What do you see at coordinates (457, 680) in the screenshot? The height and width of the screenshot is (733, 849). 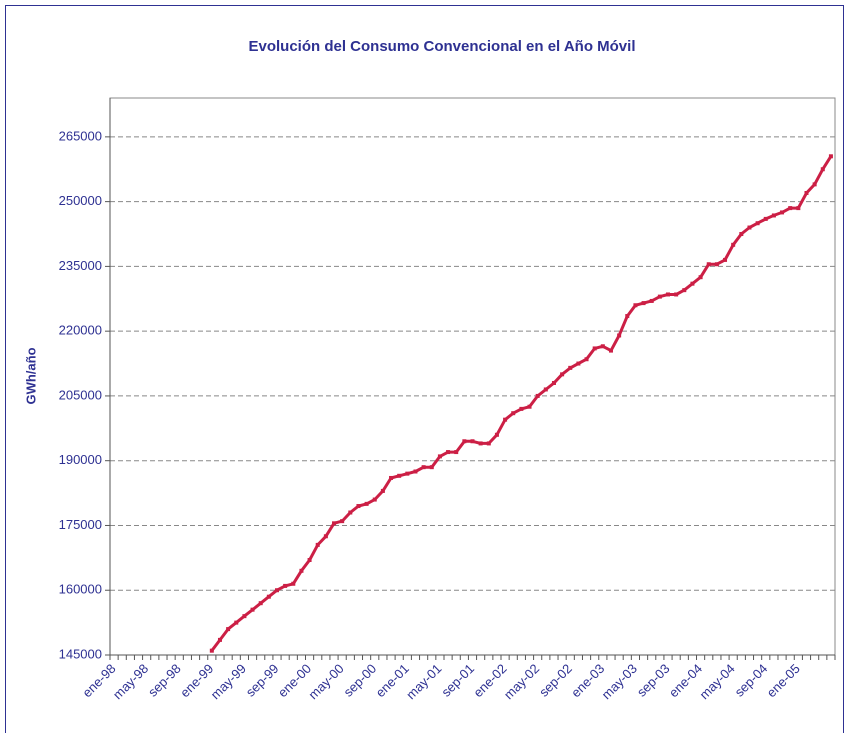 I see `x-tick-label: sep-01` at bounding box center [457, 680].